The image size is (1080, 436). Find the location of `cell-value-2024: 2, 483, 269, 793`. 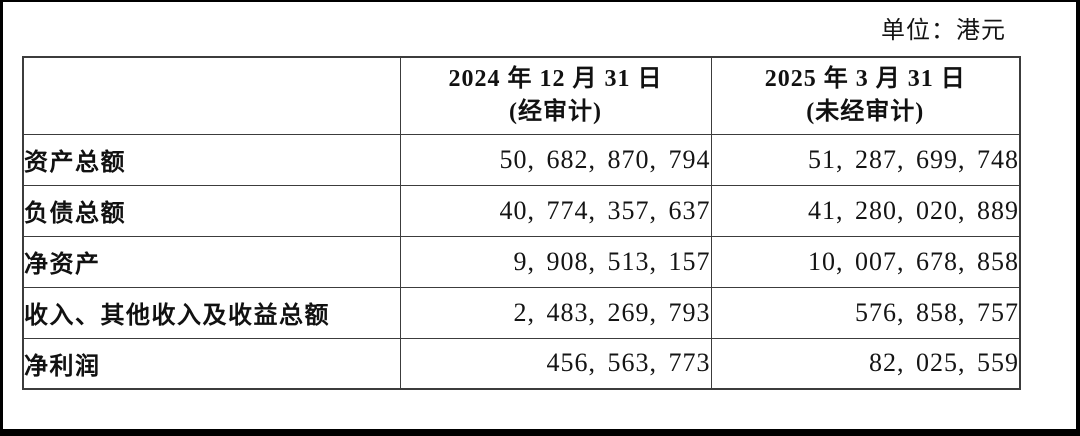

cell-value-2024: 2, 483, 269, 793 is located at coordinates (555, 312).